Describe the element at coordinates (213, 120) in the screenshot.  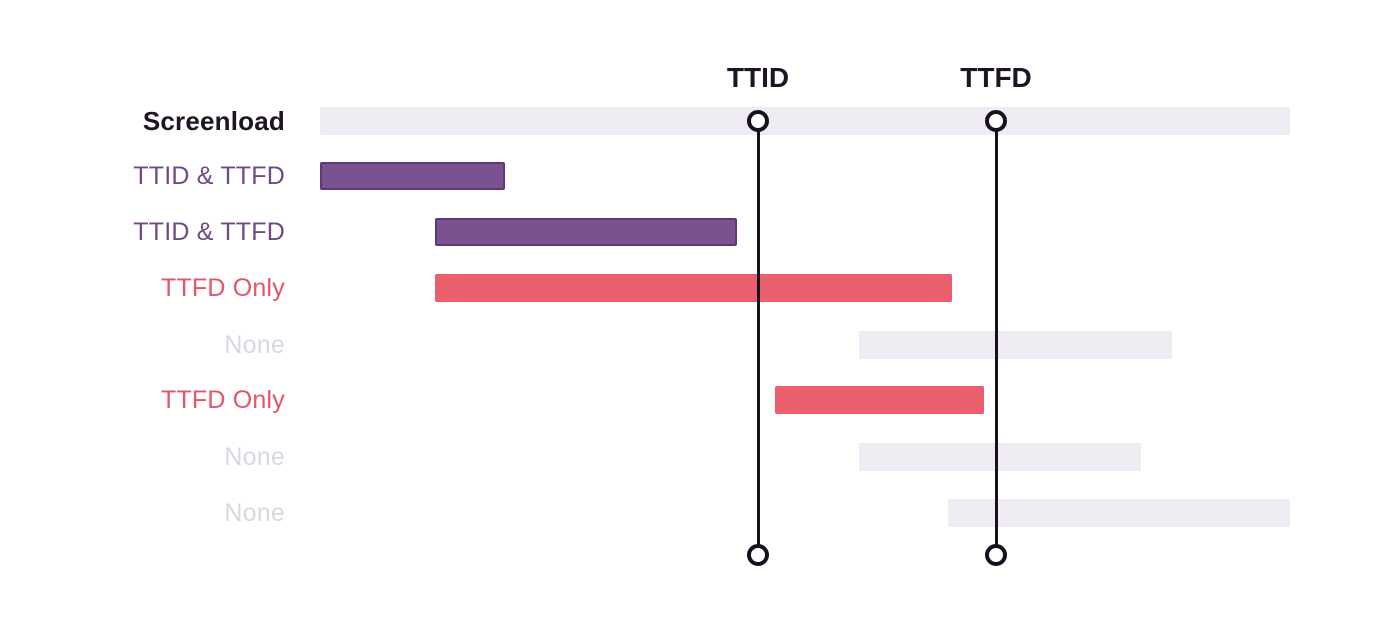
I see `row-label-screenload-0: Screenload` at that location.